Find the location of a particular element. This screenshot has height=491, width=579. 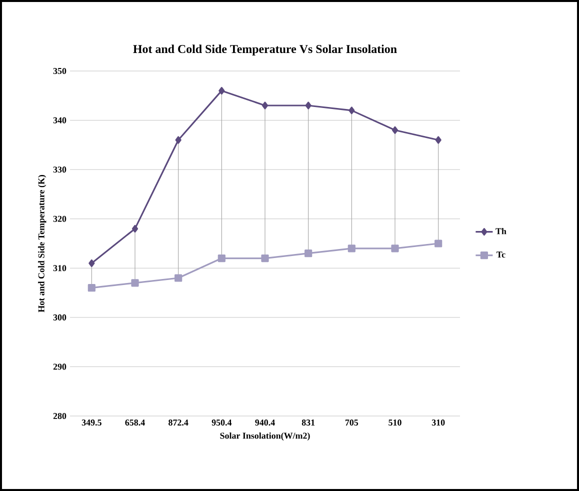

y-tick-label: 310 is located at coordinates (59, 268).